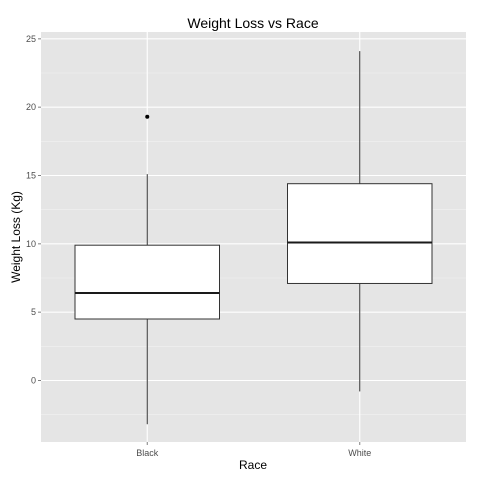 This screenshot has height=480, width=480. What do you see at coordinates (147, 453) in the screenshot?
I see `x-tick-label: Black` at bounding box center [147, 453].